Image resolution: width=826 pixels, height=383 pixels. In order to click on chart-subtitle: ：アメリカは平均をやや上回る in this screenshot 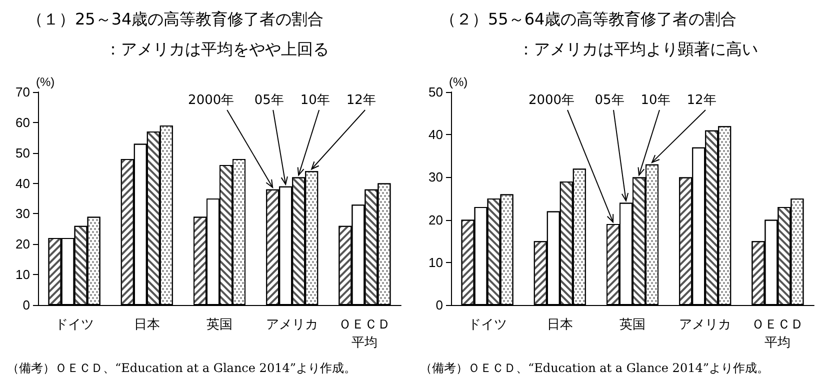, I will do `click(217, 49)`.